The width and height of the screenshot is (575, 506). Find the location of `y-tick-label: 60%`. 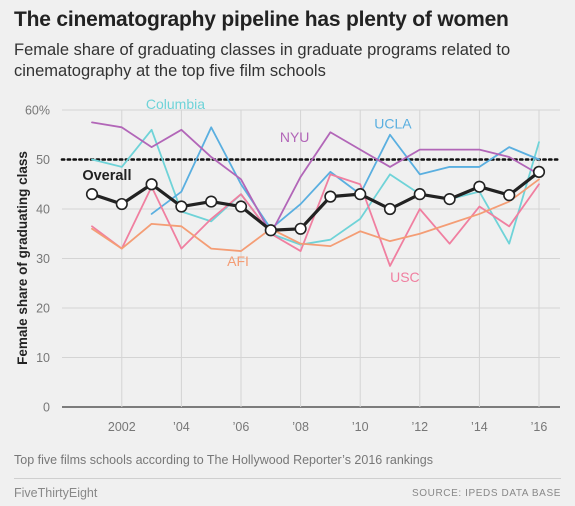

y-tick-label: 60% is located at coordinates (37, 111).